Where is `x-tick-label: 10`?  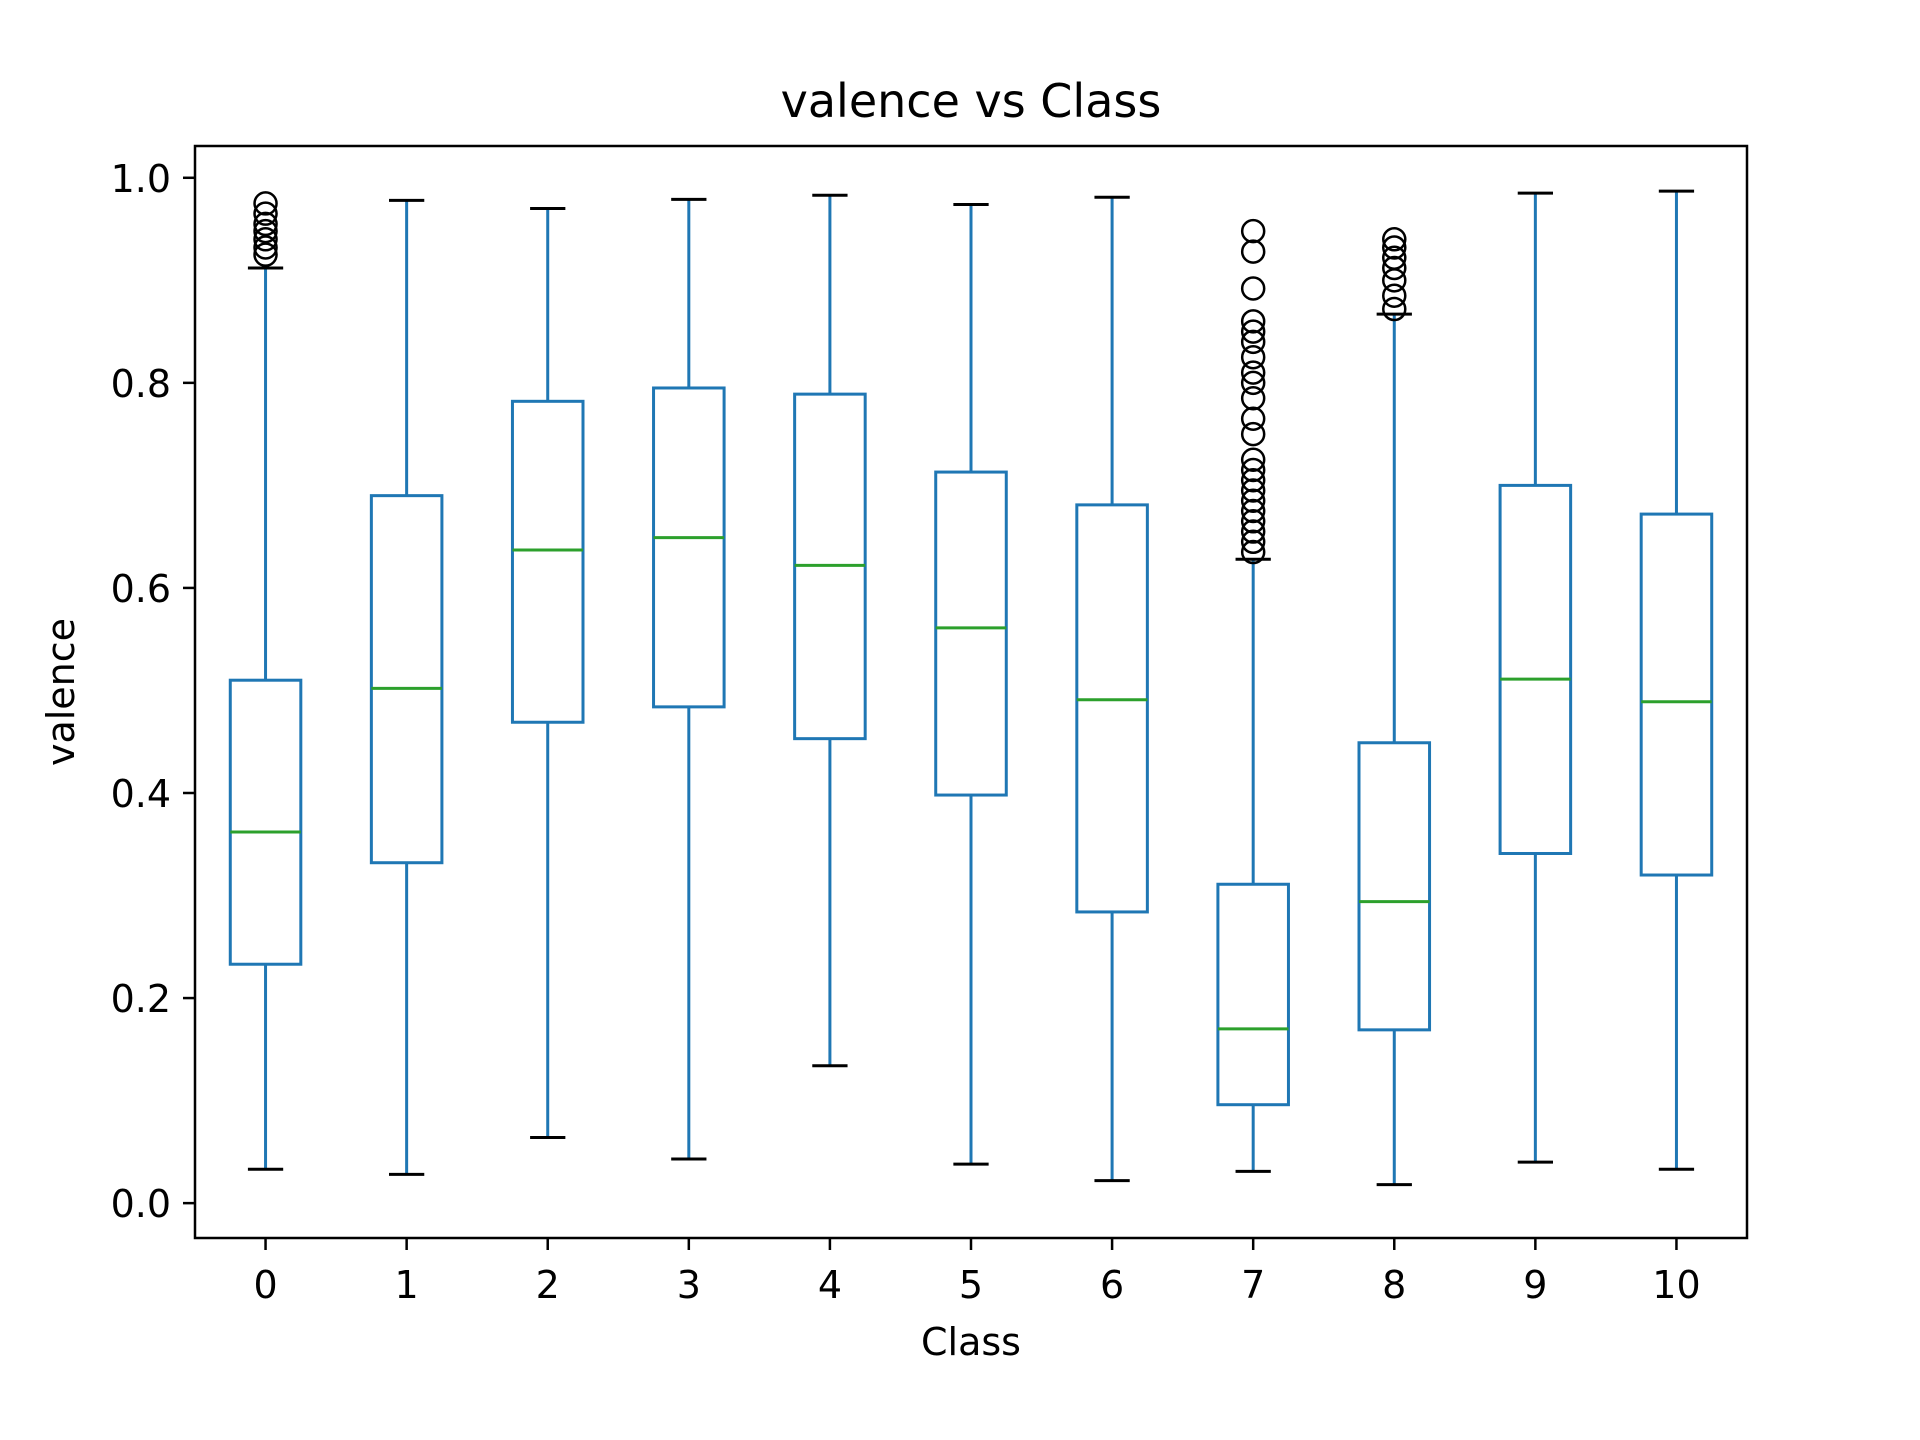 x-tick-label: 10 is located at coordinates (1676, 1285).